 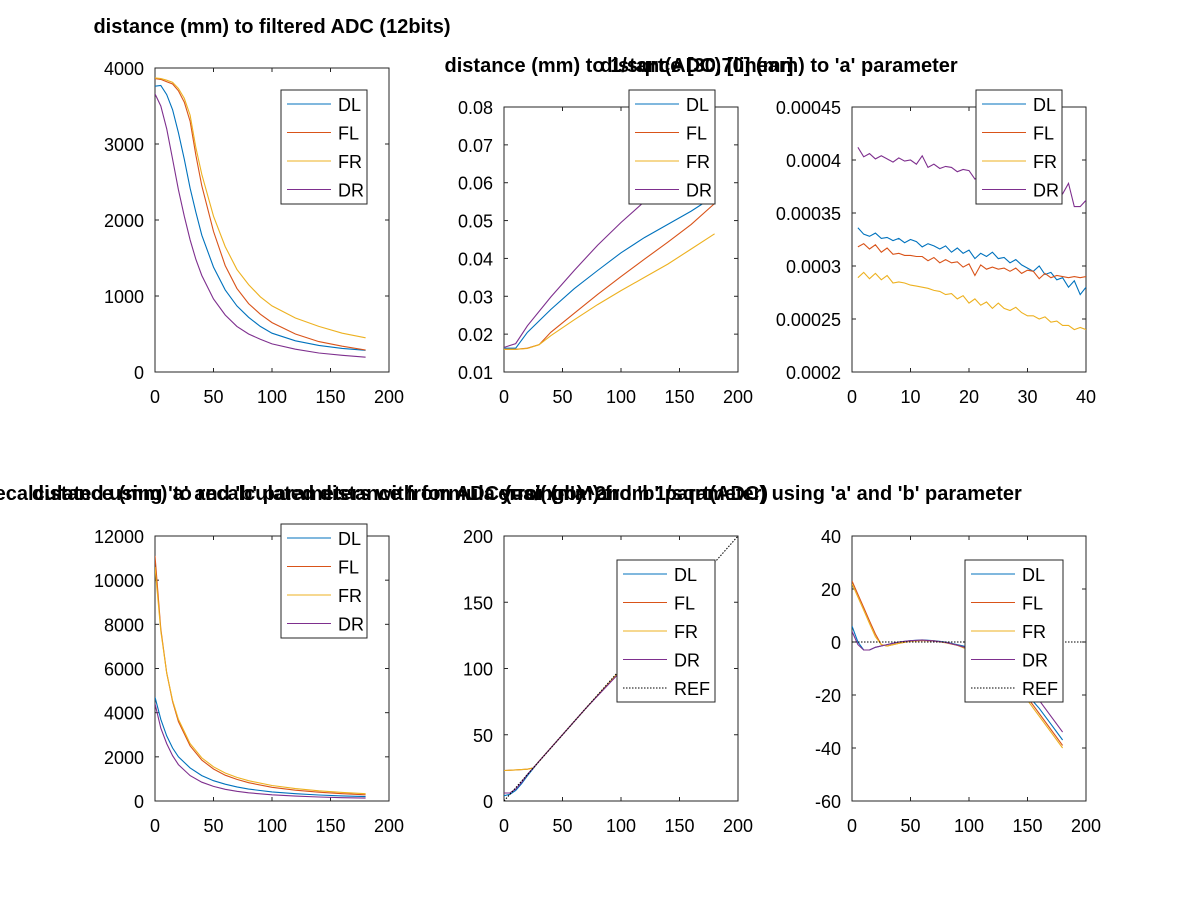 What do you see at coordinates (119, 581) in the screenshot?
I see `y-tick-label: 10000` at bounding box center [119, 581].